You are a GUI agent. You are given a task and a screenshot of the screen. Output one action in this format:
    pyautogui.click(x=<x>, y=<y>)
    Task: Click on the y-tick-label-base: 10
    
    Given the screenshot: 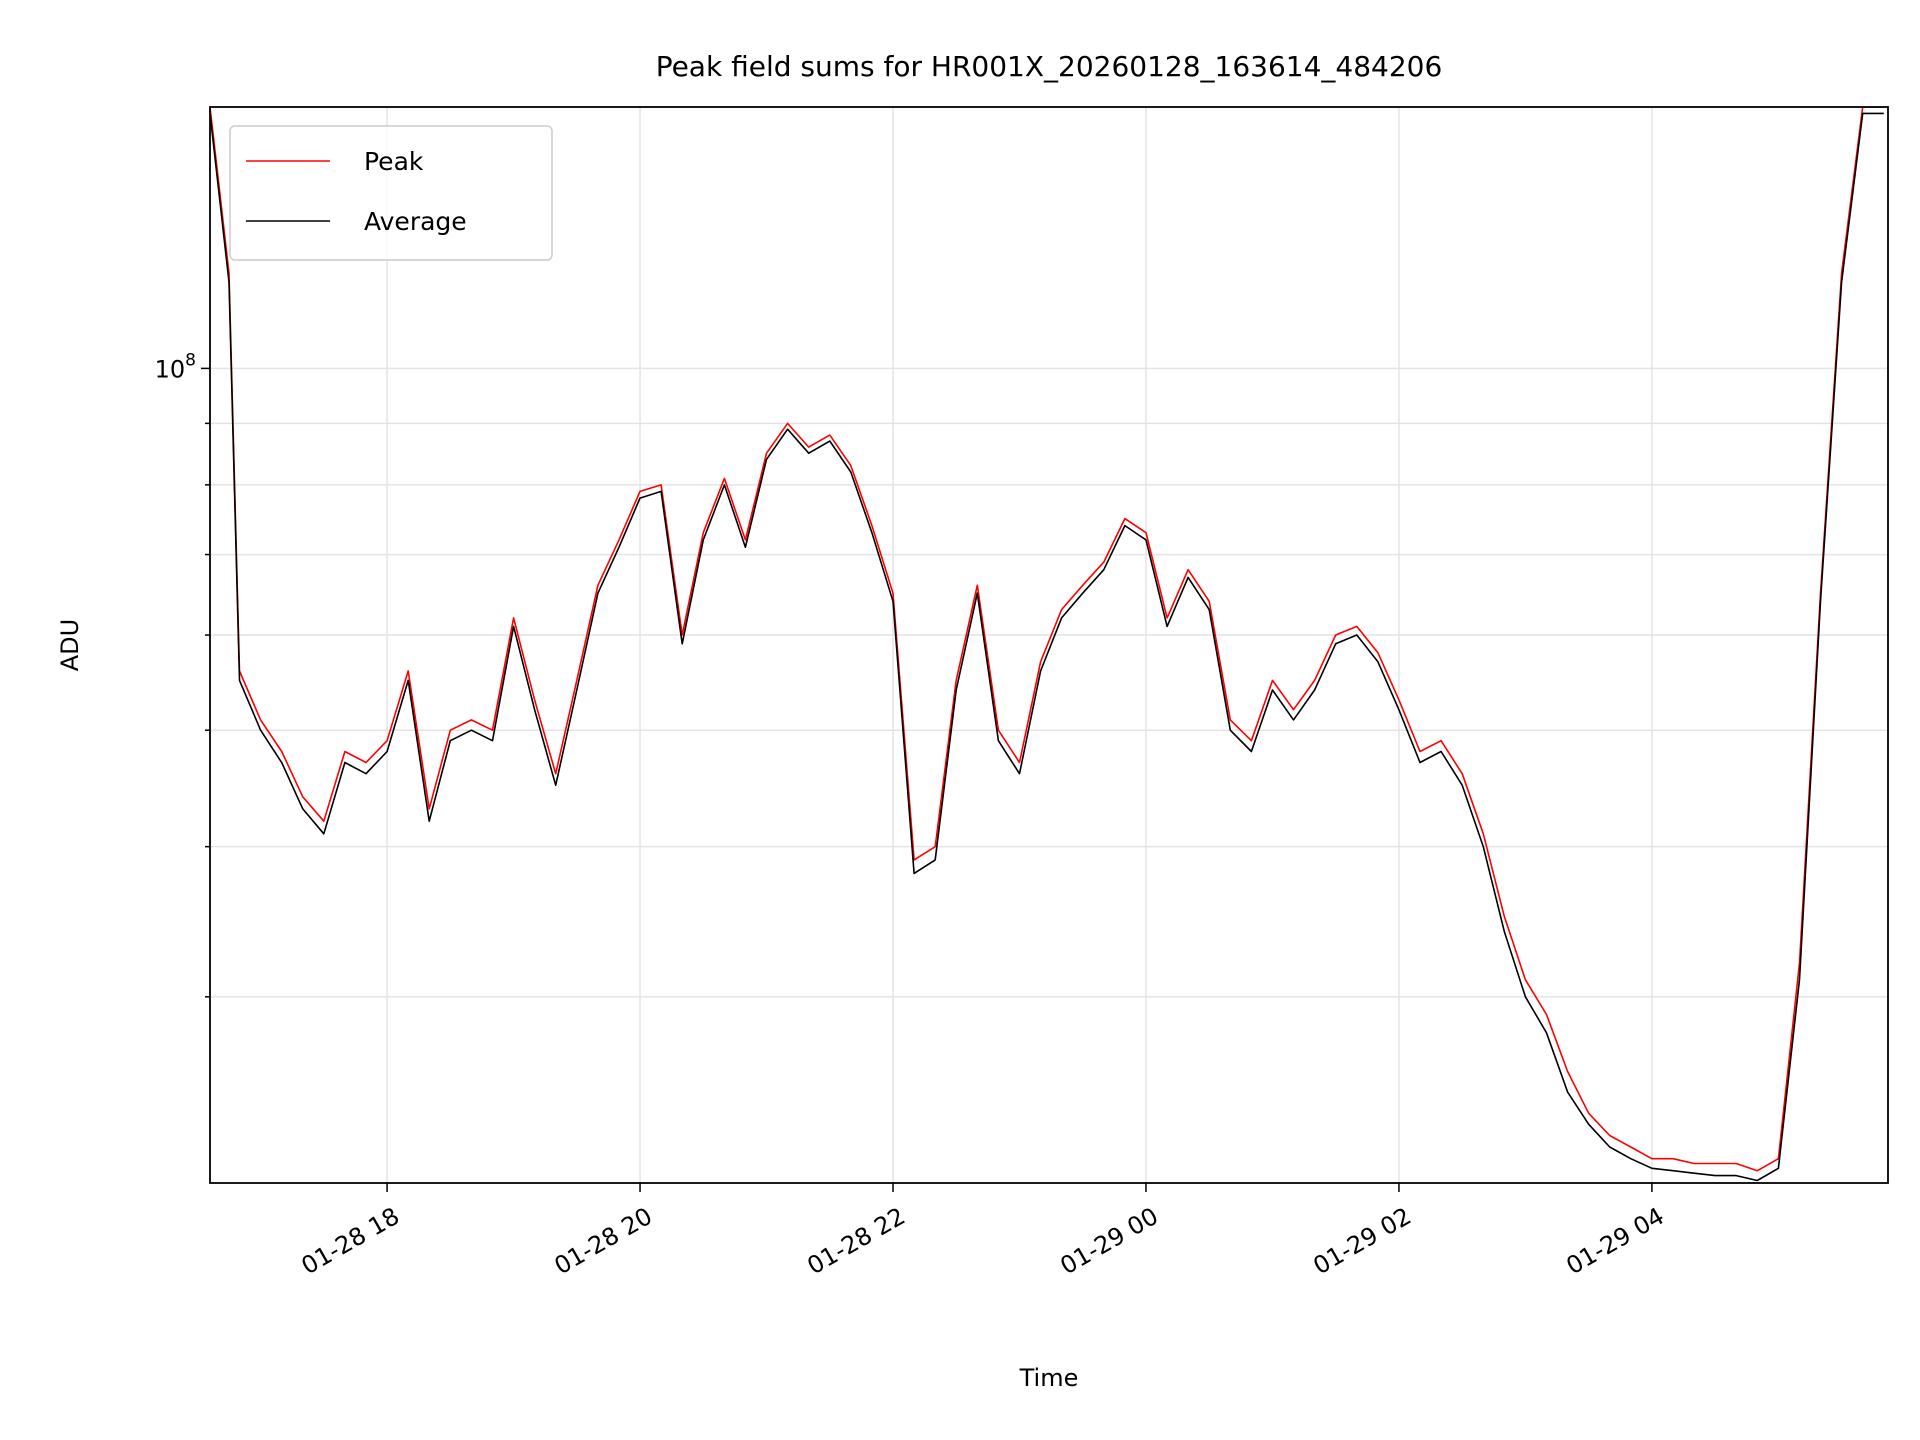 What is the action you would take?
    pyautogui.click(x=170, y=369)
    